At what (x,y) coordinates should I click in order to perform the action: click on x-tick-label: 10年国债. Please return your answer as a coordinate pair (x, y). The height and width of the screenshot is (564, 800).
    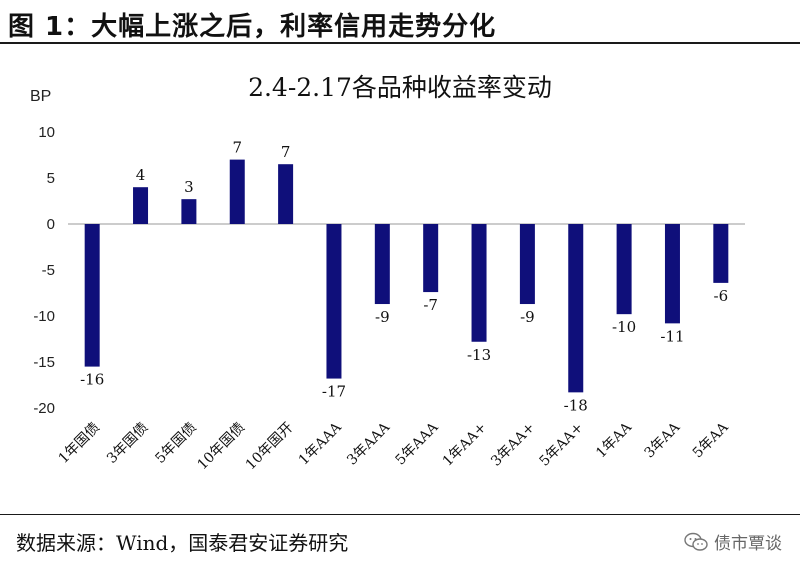
    Looking at the image, I should click on (221, 447).